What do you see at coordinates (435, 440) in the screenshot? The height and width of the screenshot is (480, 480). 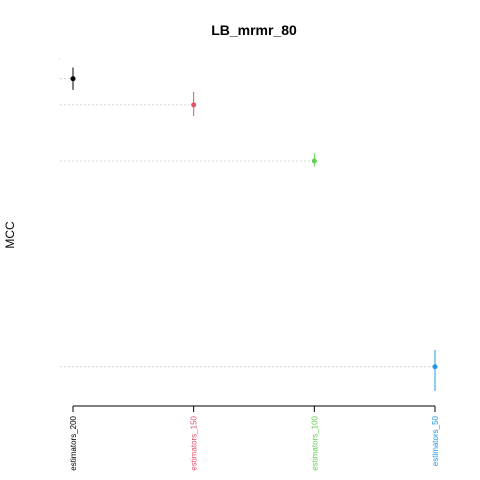 I see `x-tick-label: estimators_50` at bounding box center [435, 440].